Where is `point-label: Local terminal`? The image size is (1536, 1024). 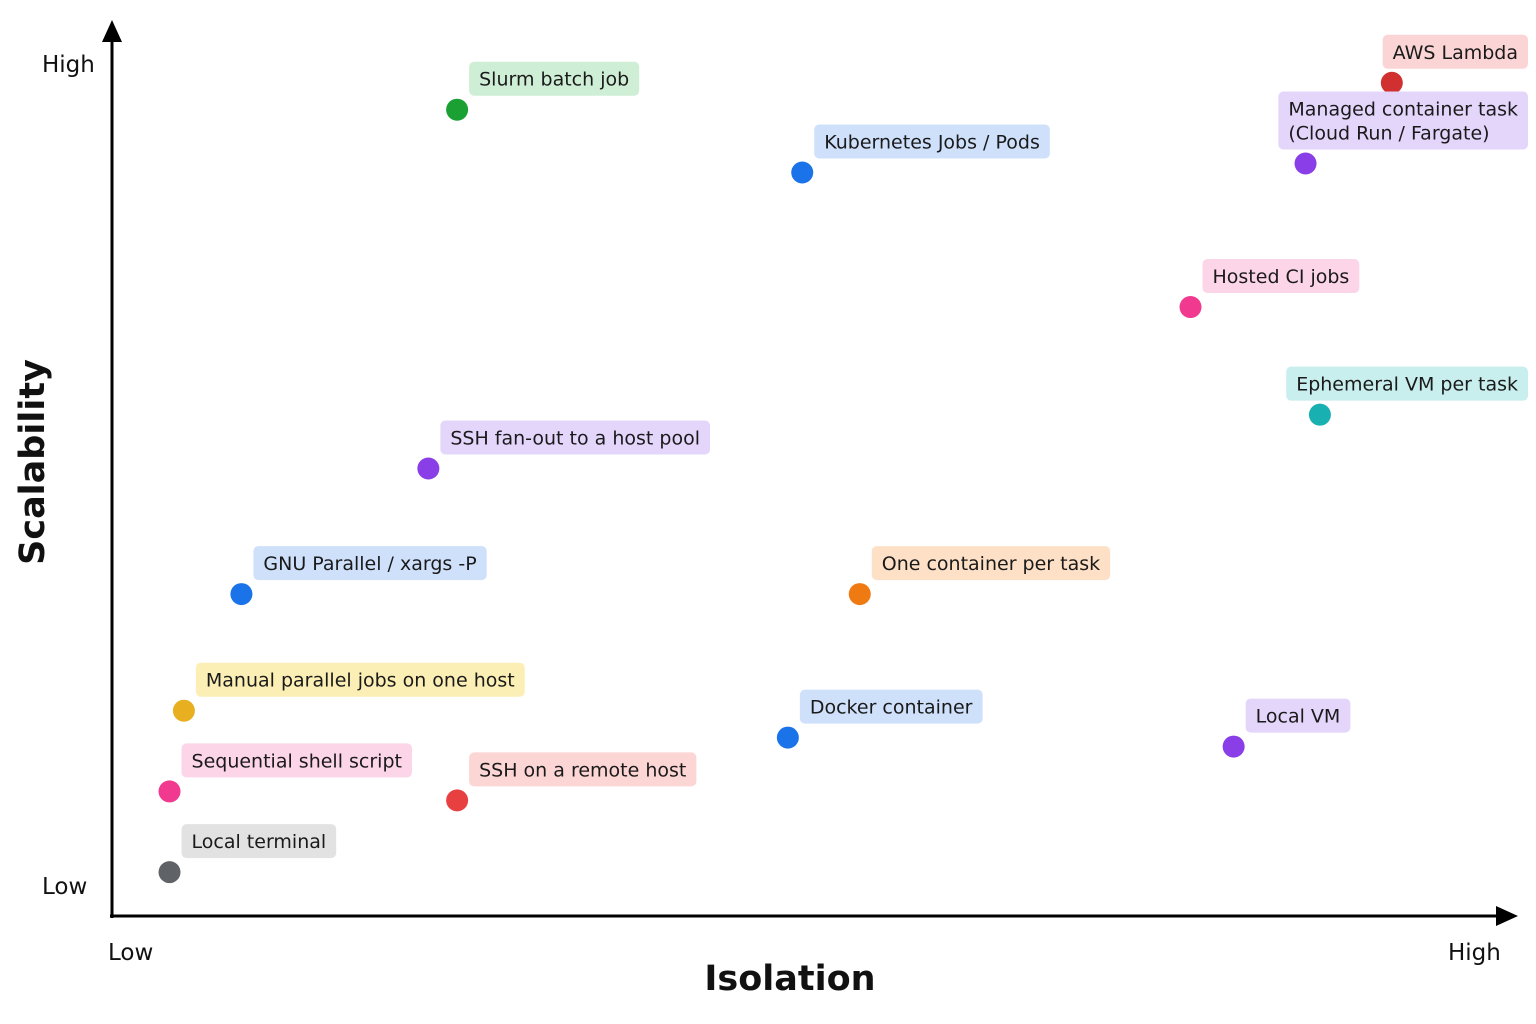
point-label: Local terminal is located at coordinates (259, 842).